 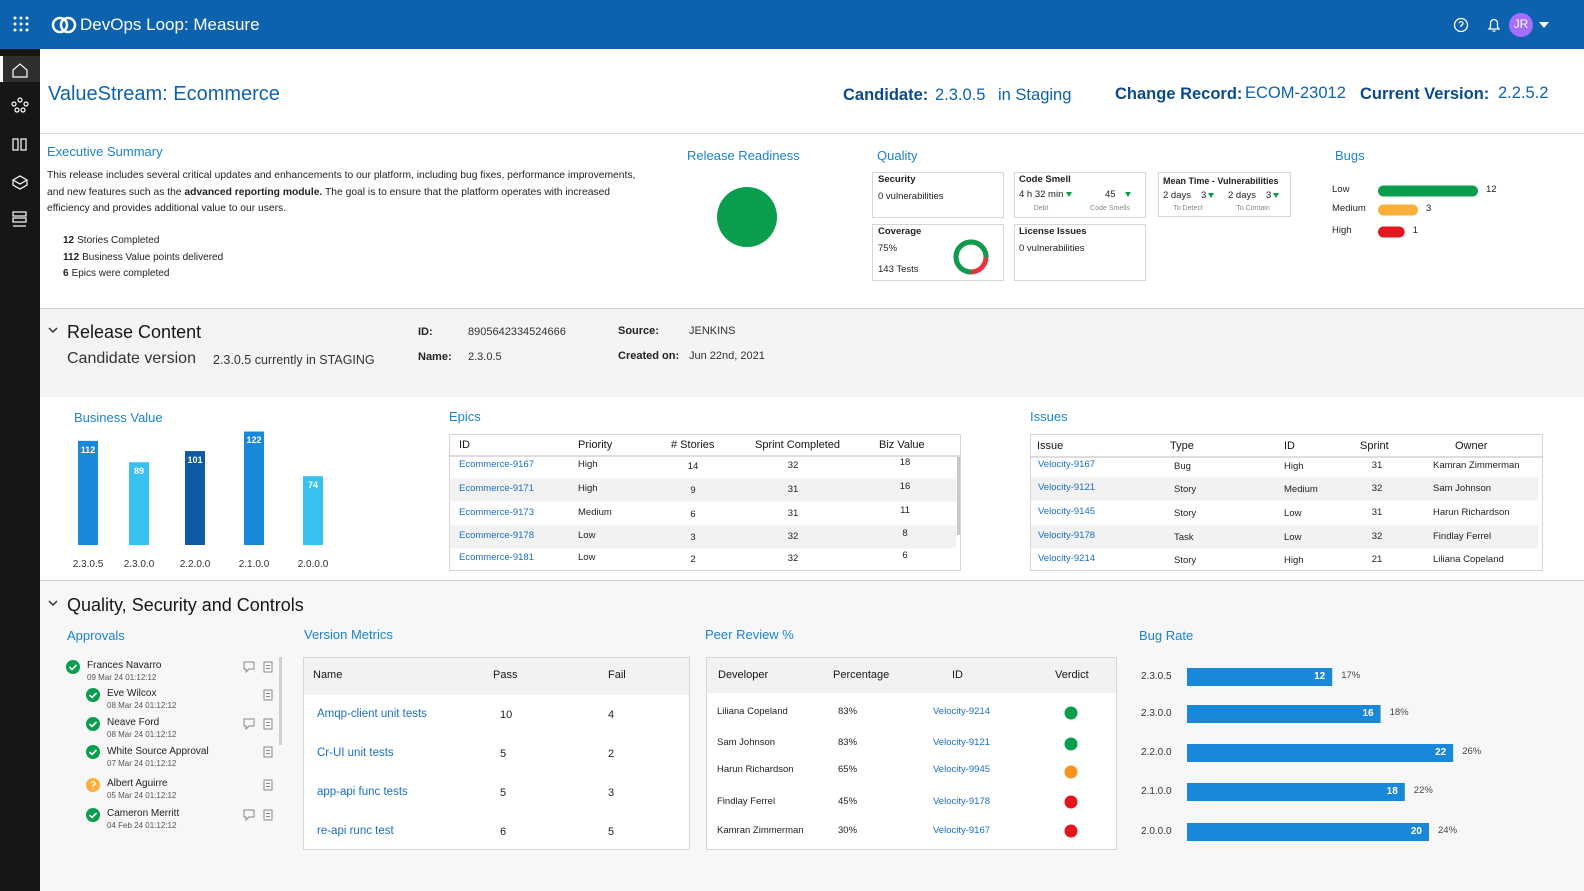 What do you see at coordinates (1544, 25) in the screenshot?
I see `caret` at bounding box center [1544, 25].